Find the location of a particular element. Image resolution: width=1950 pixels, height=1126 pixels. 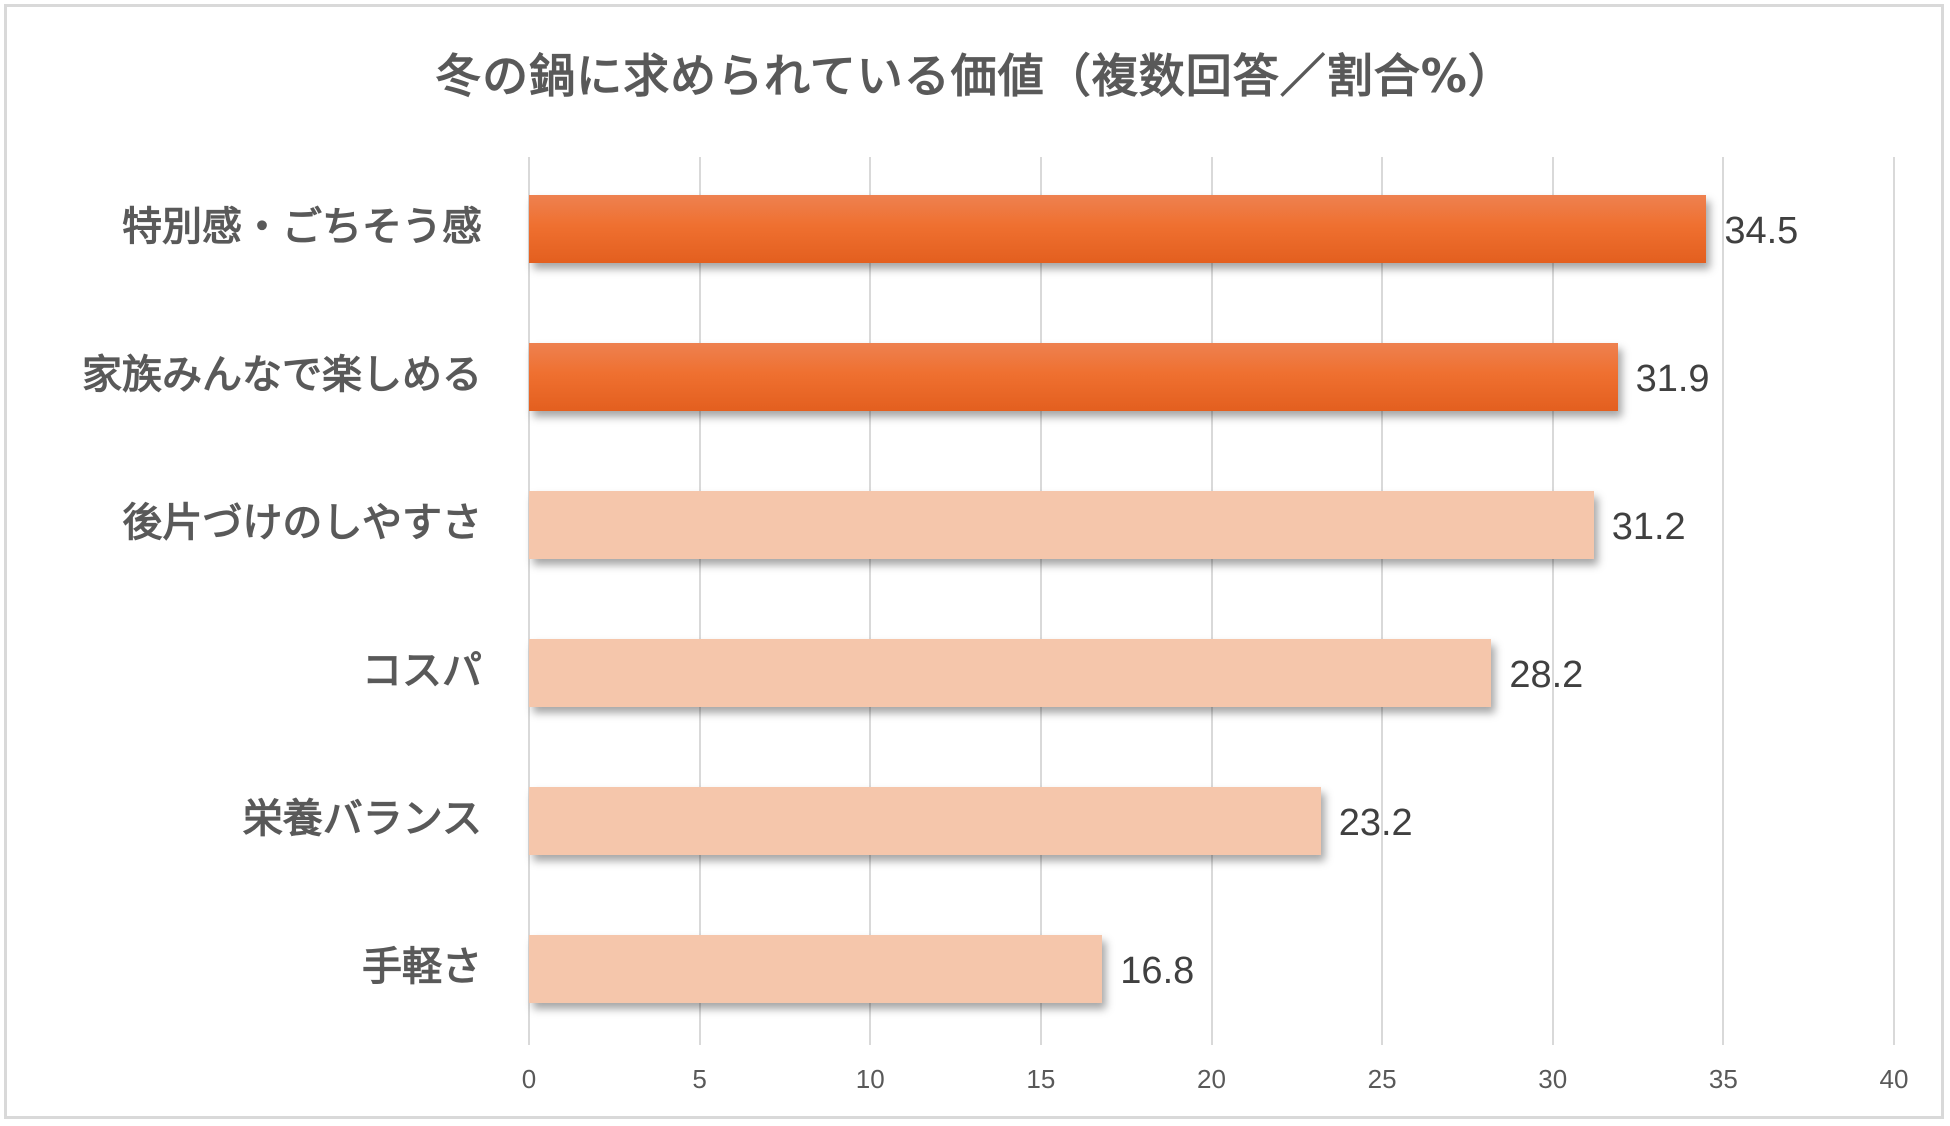

value-label: 34.5 is located at coordinates (1761, 231).